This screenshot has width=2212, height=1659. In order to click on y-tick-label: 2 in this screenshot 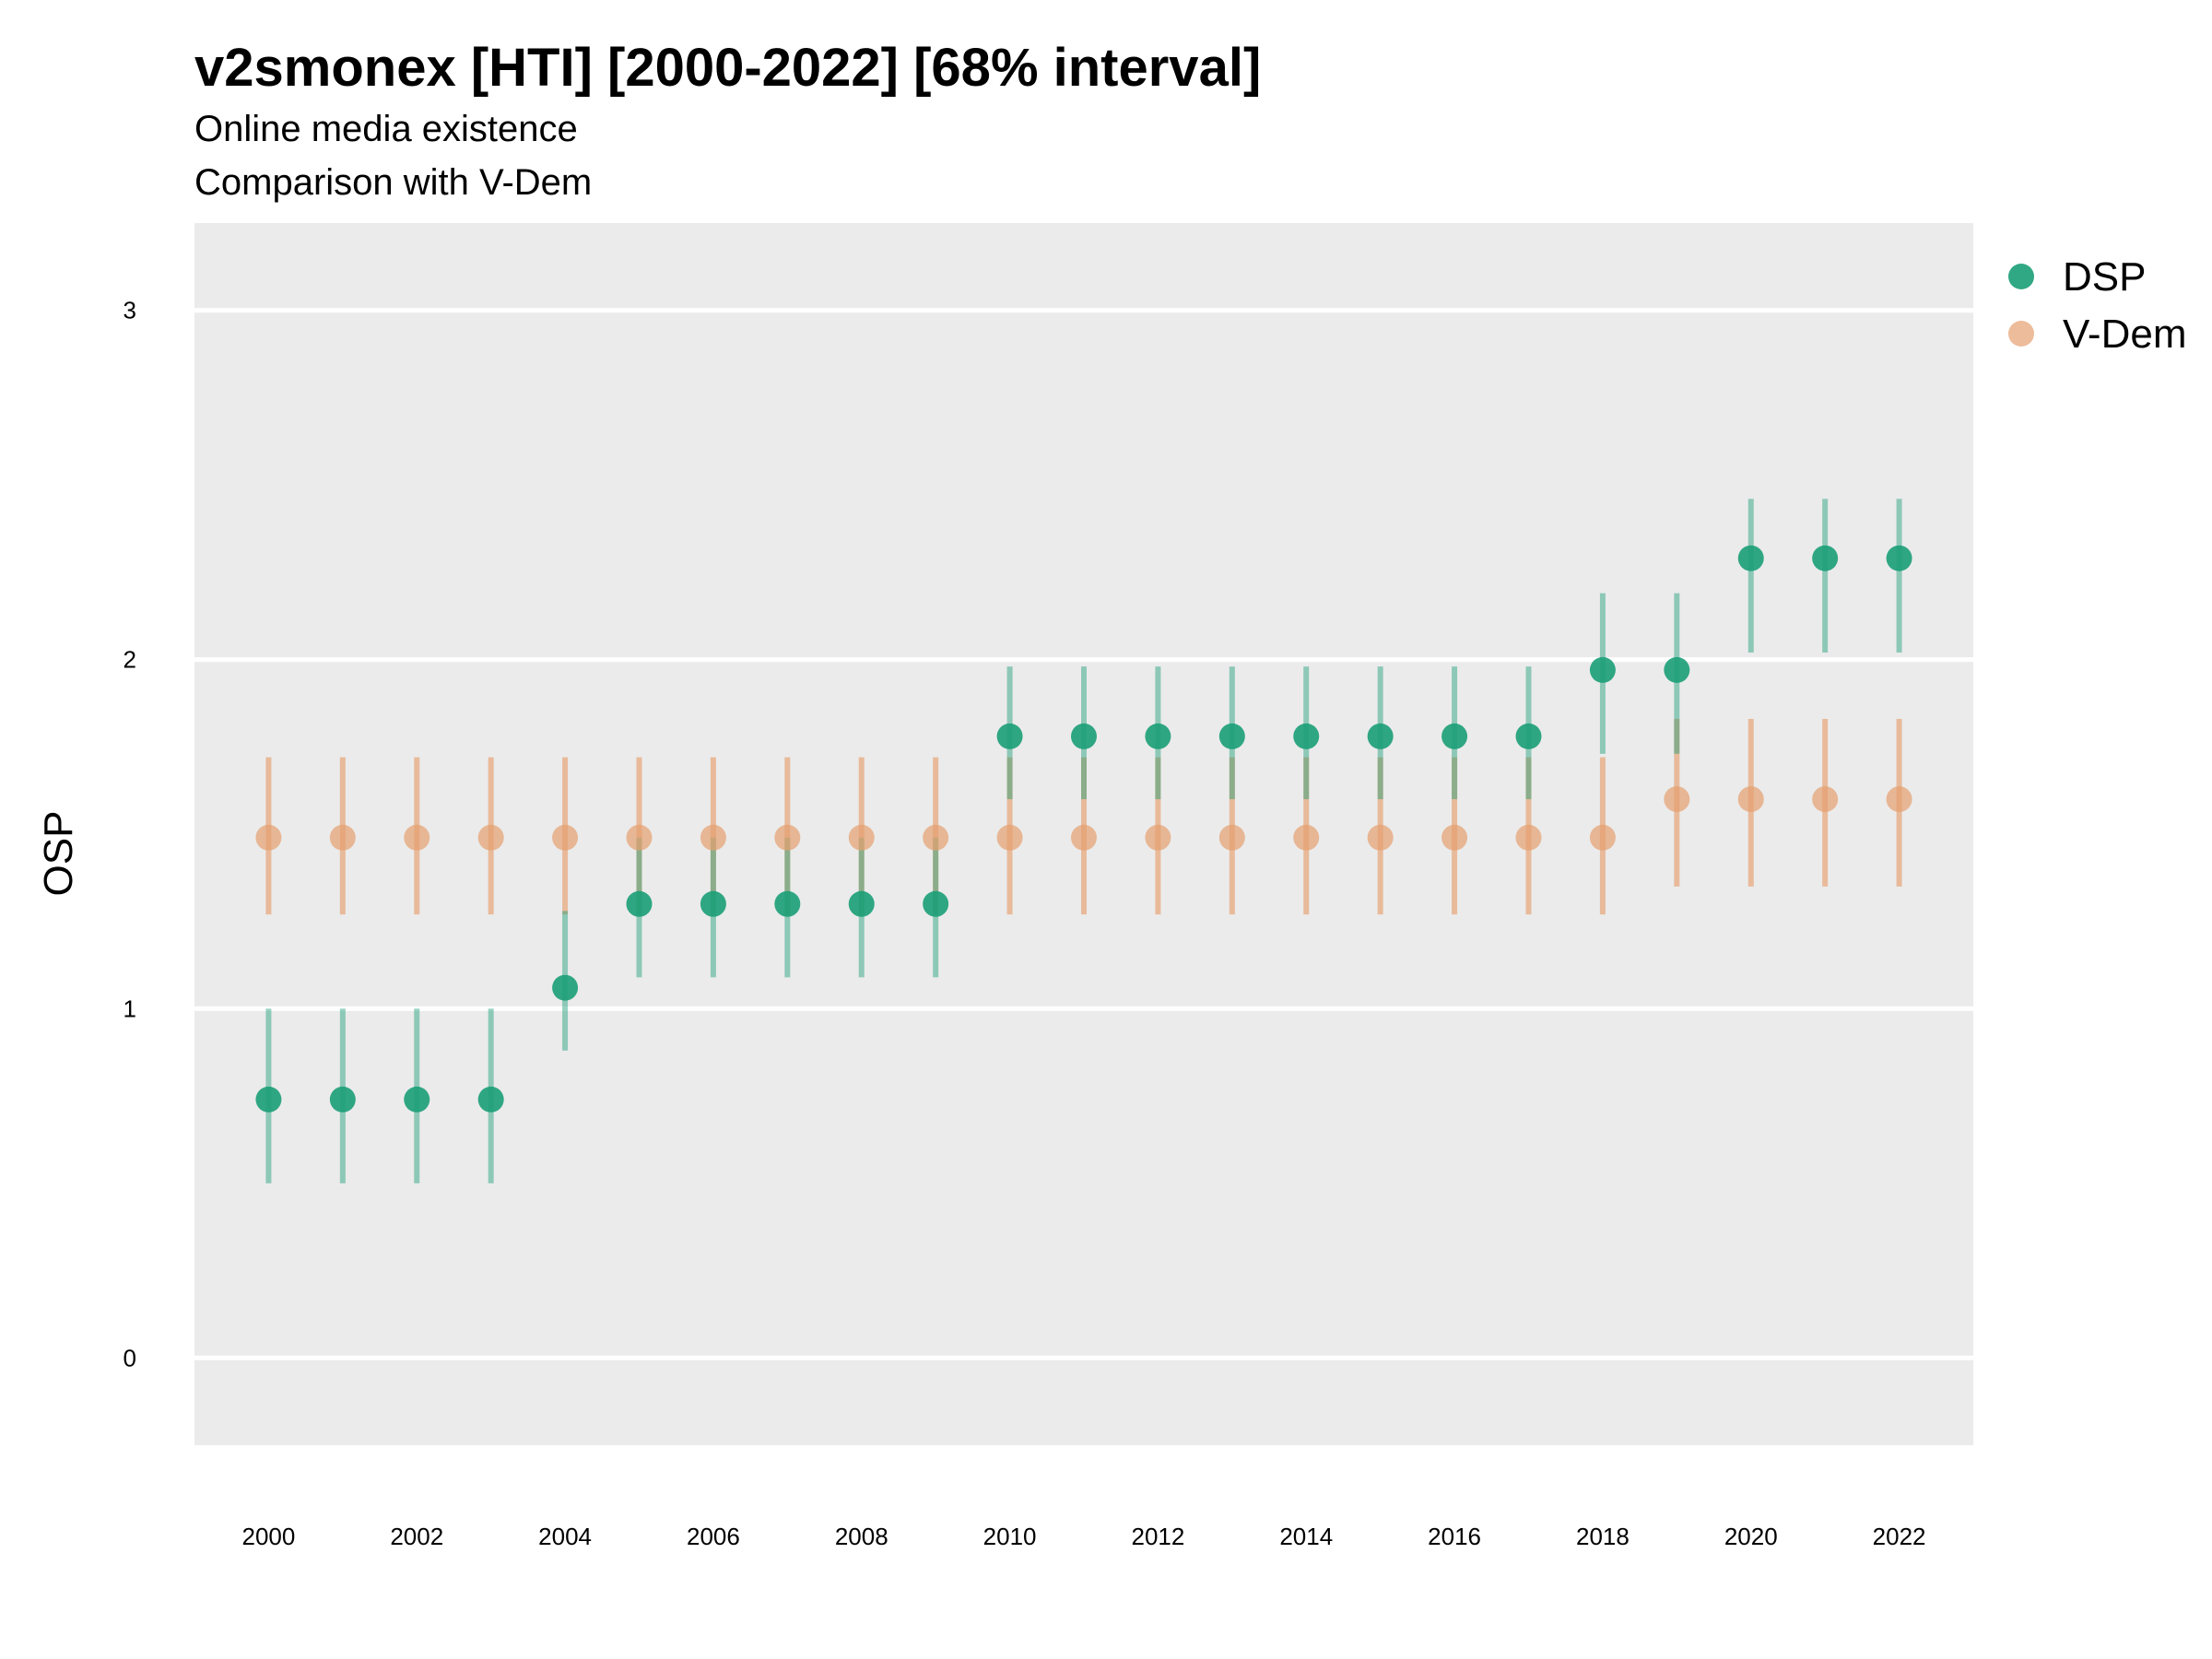, I will do `click(130, 660)`.